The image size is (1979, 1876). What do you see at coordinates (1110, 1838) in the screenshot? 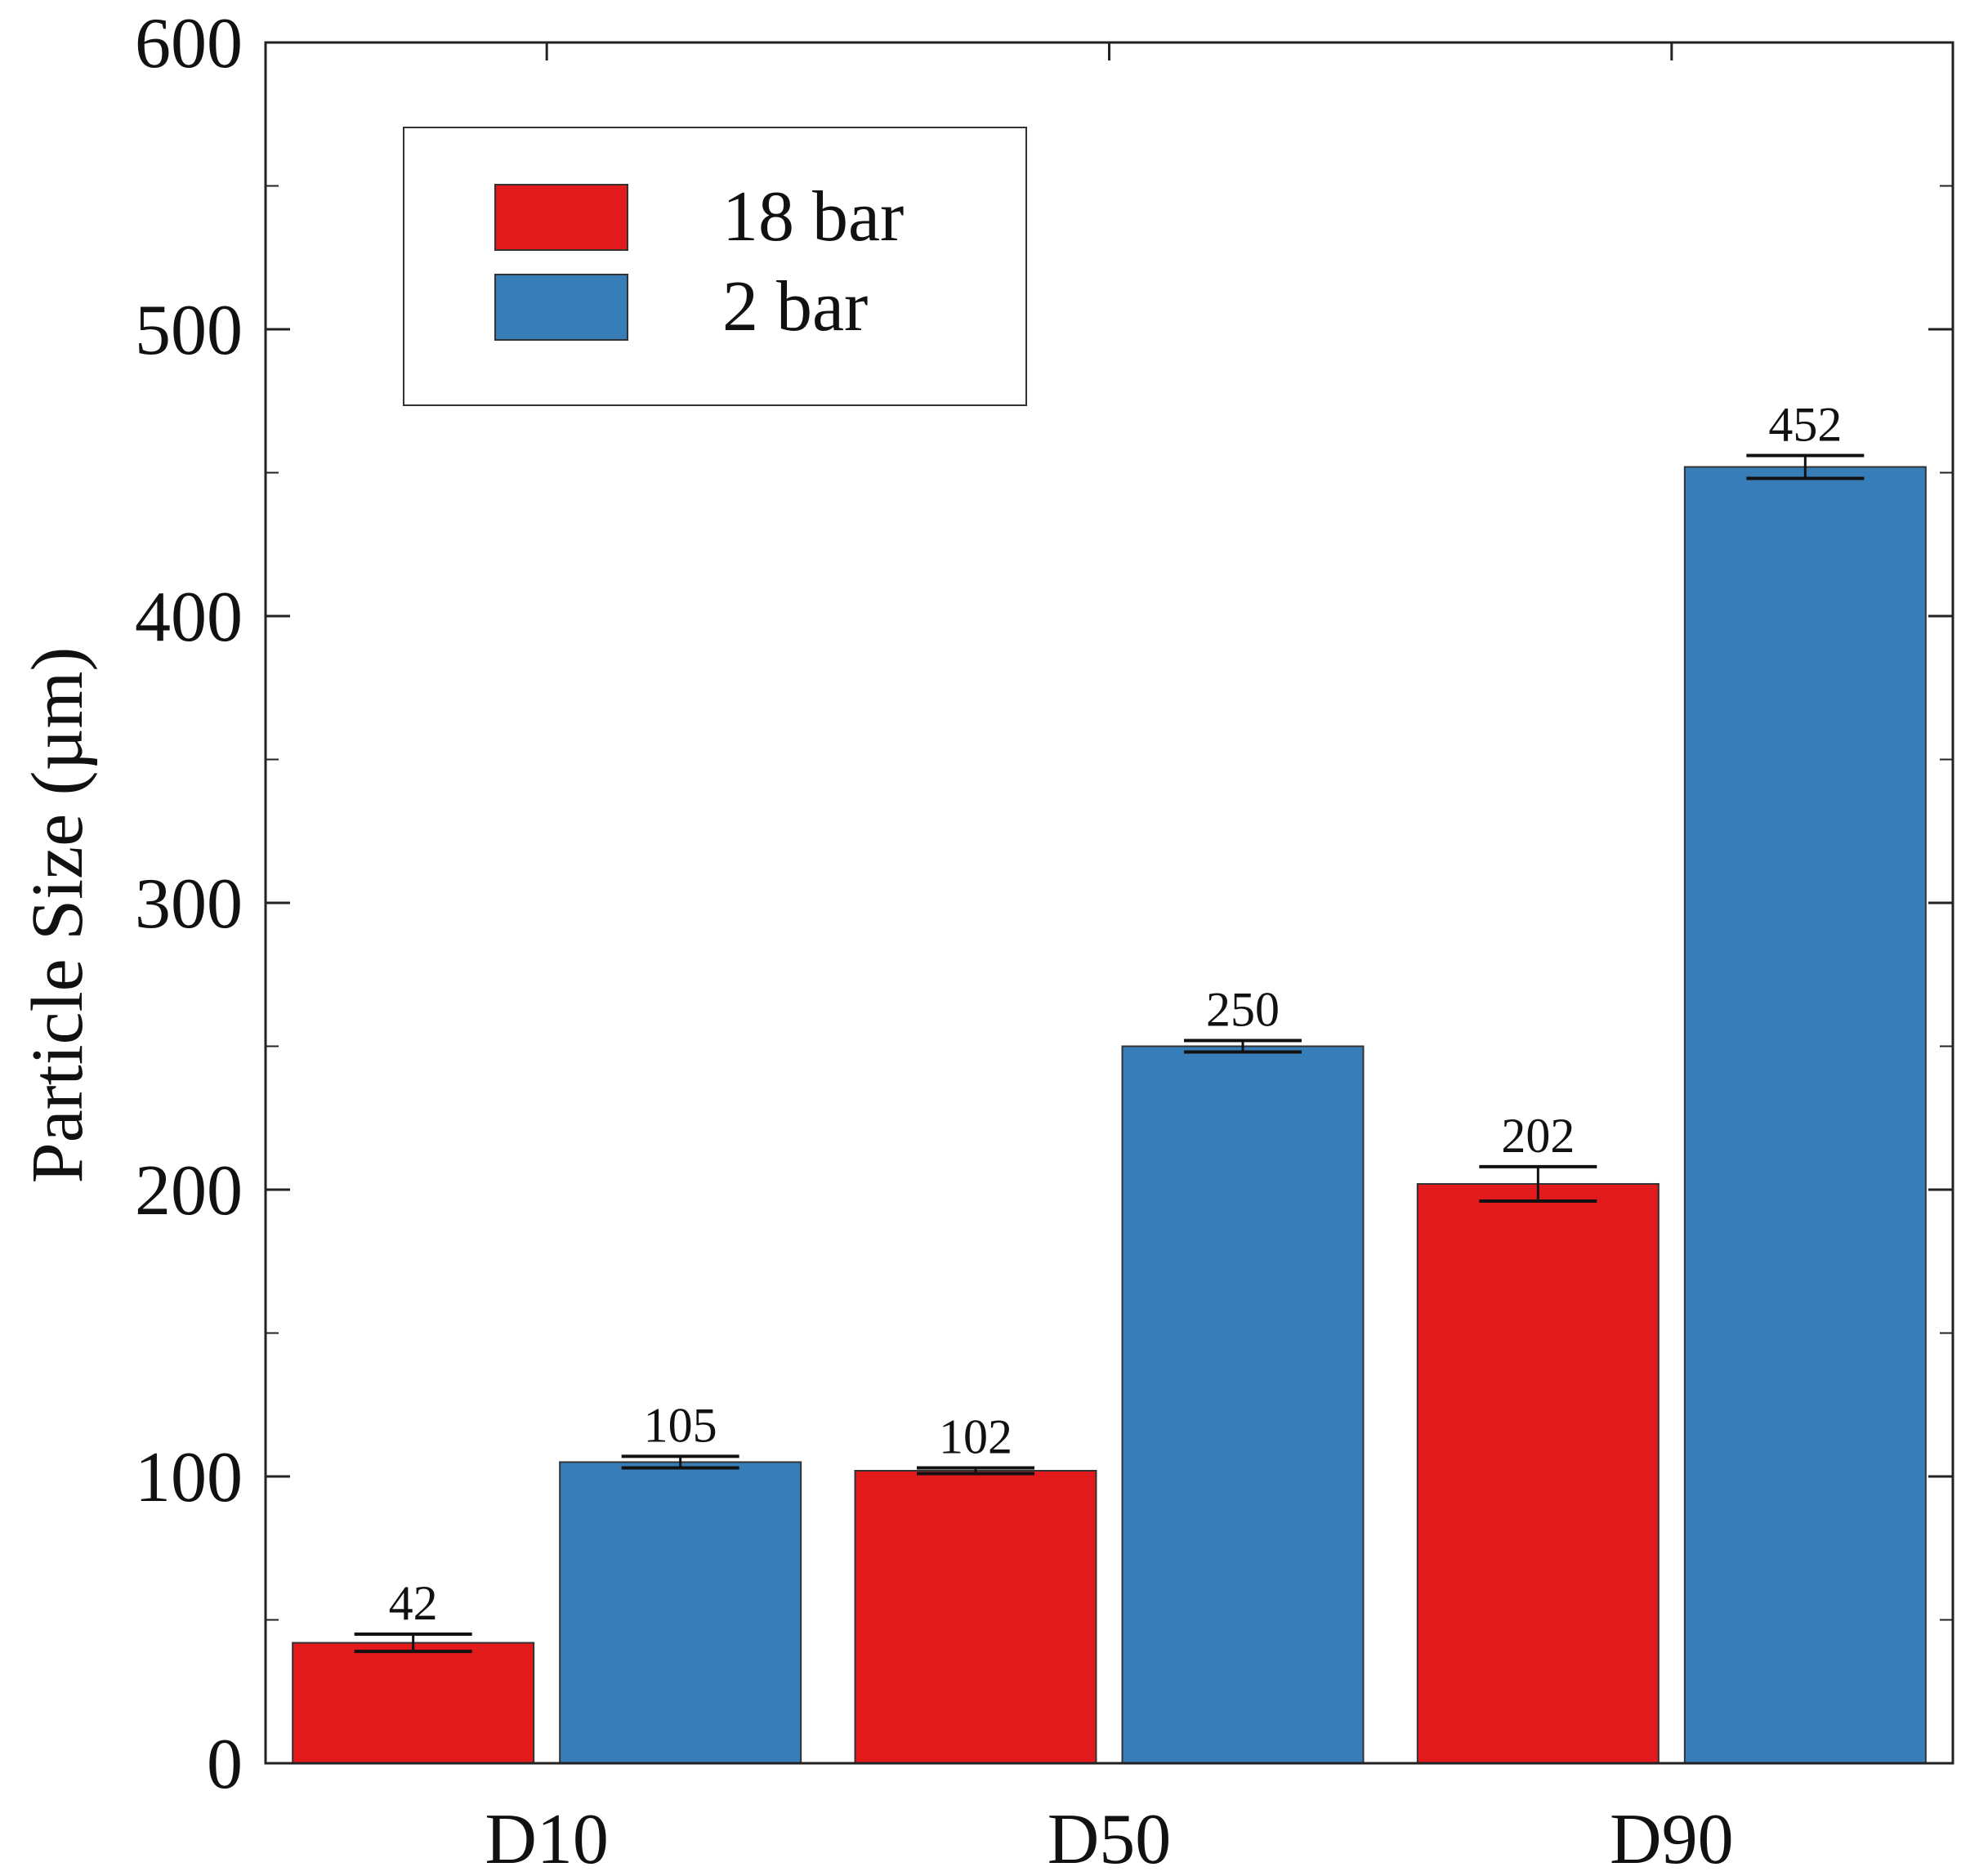
I see `x-tick-label-D50: D50` at bounding box center [1110, 1838].